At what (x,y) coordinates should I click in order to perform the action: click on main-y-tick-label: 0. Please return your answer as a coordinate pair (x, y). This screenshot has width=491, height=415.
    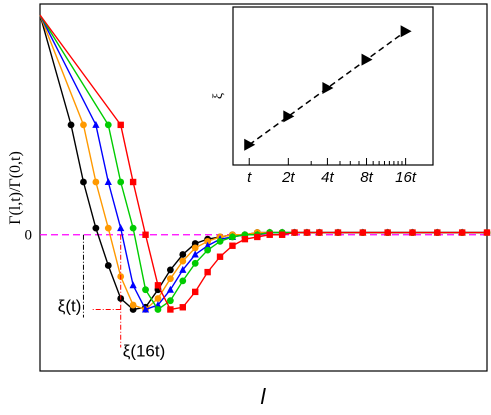
    Looking at the image, I should click on (29, 236).